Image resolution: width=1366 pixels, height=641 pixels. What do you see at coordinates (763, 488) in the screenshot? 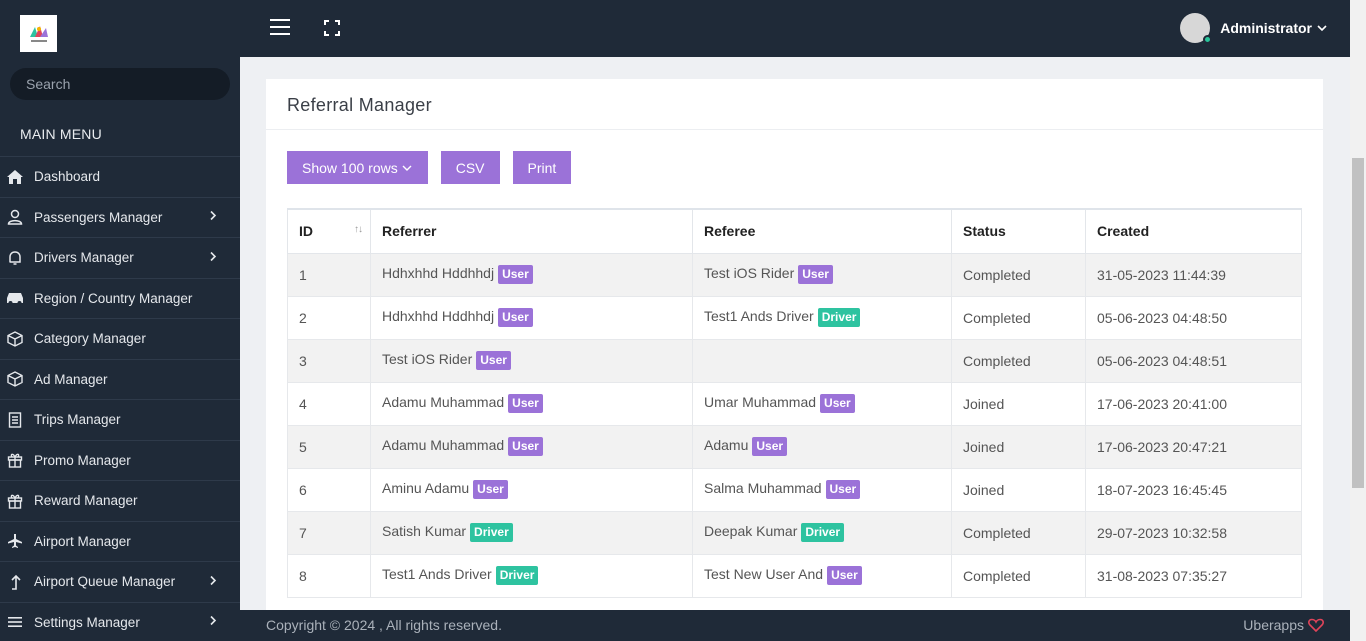
I see `referee-name: Salma Muhammad` at bounding box center [763, 488].